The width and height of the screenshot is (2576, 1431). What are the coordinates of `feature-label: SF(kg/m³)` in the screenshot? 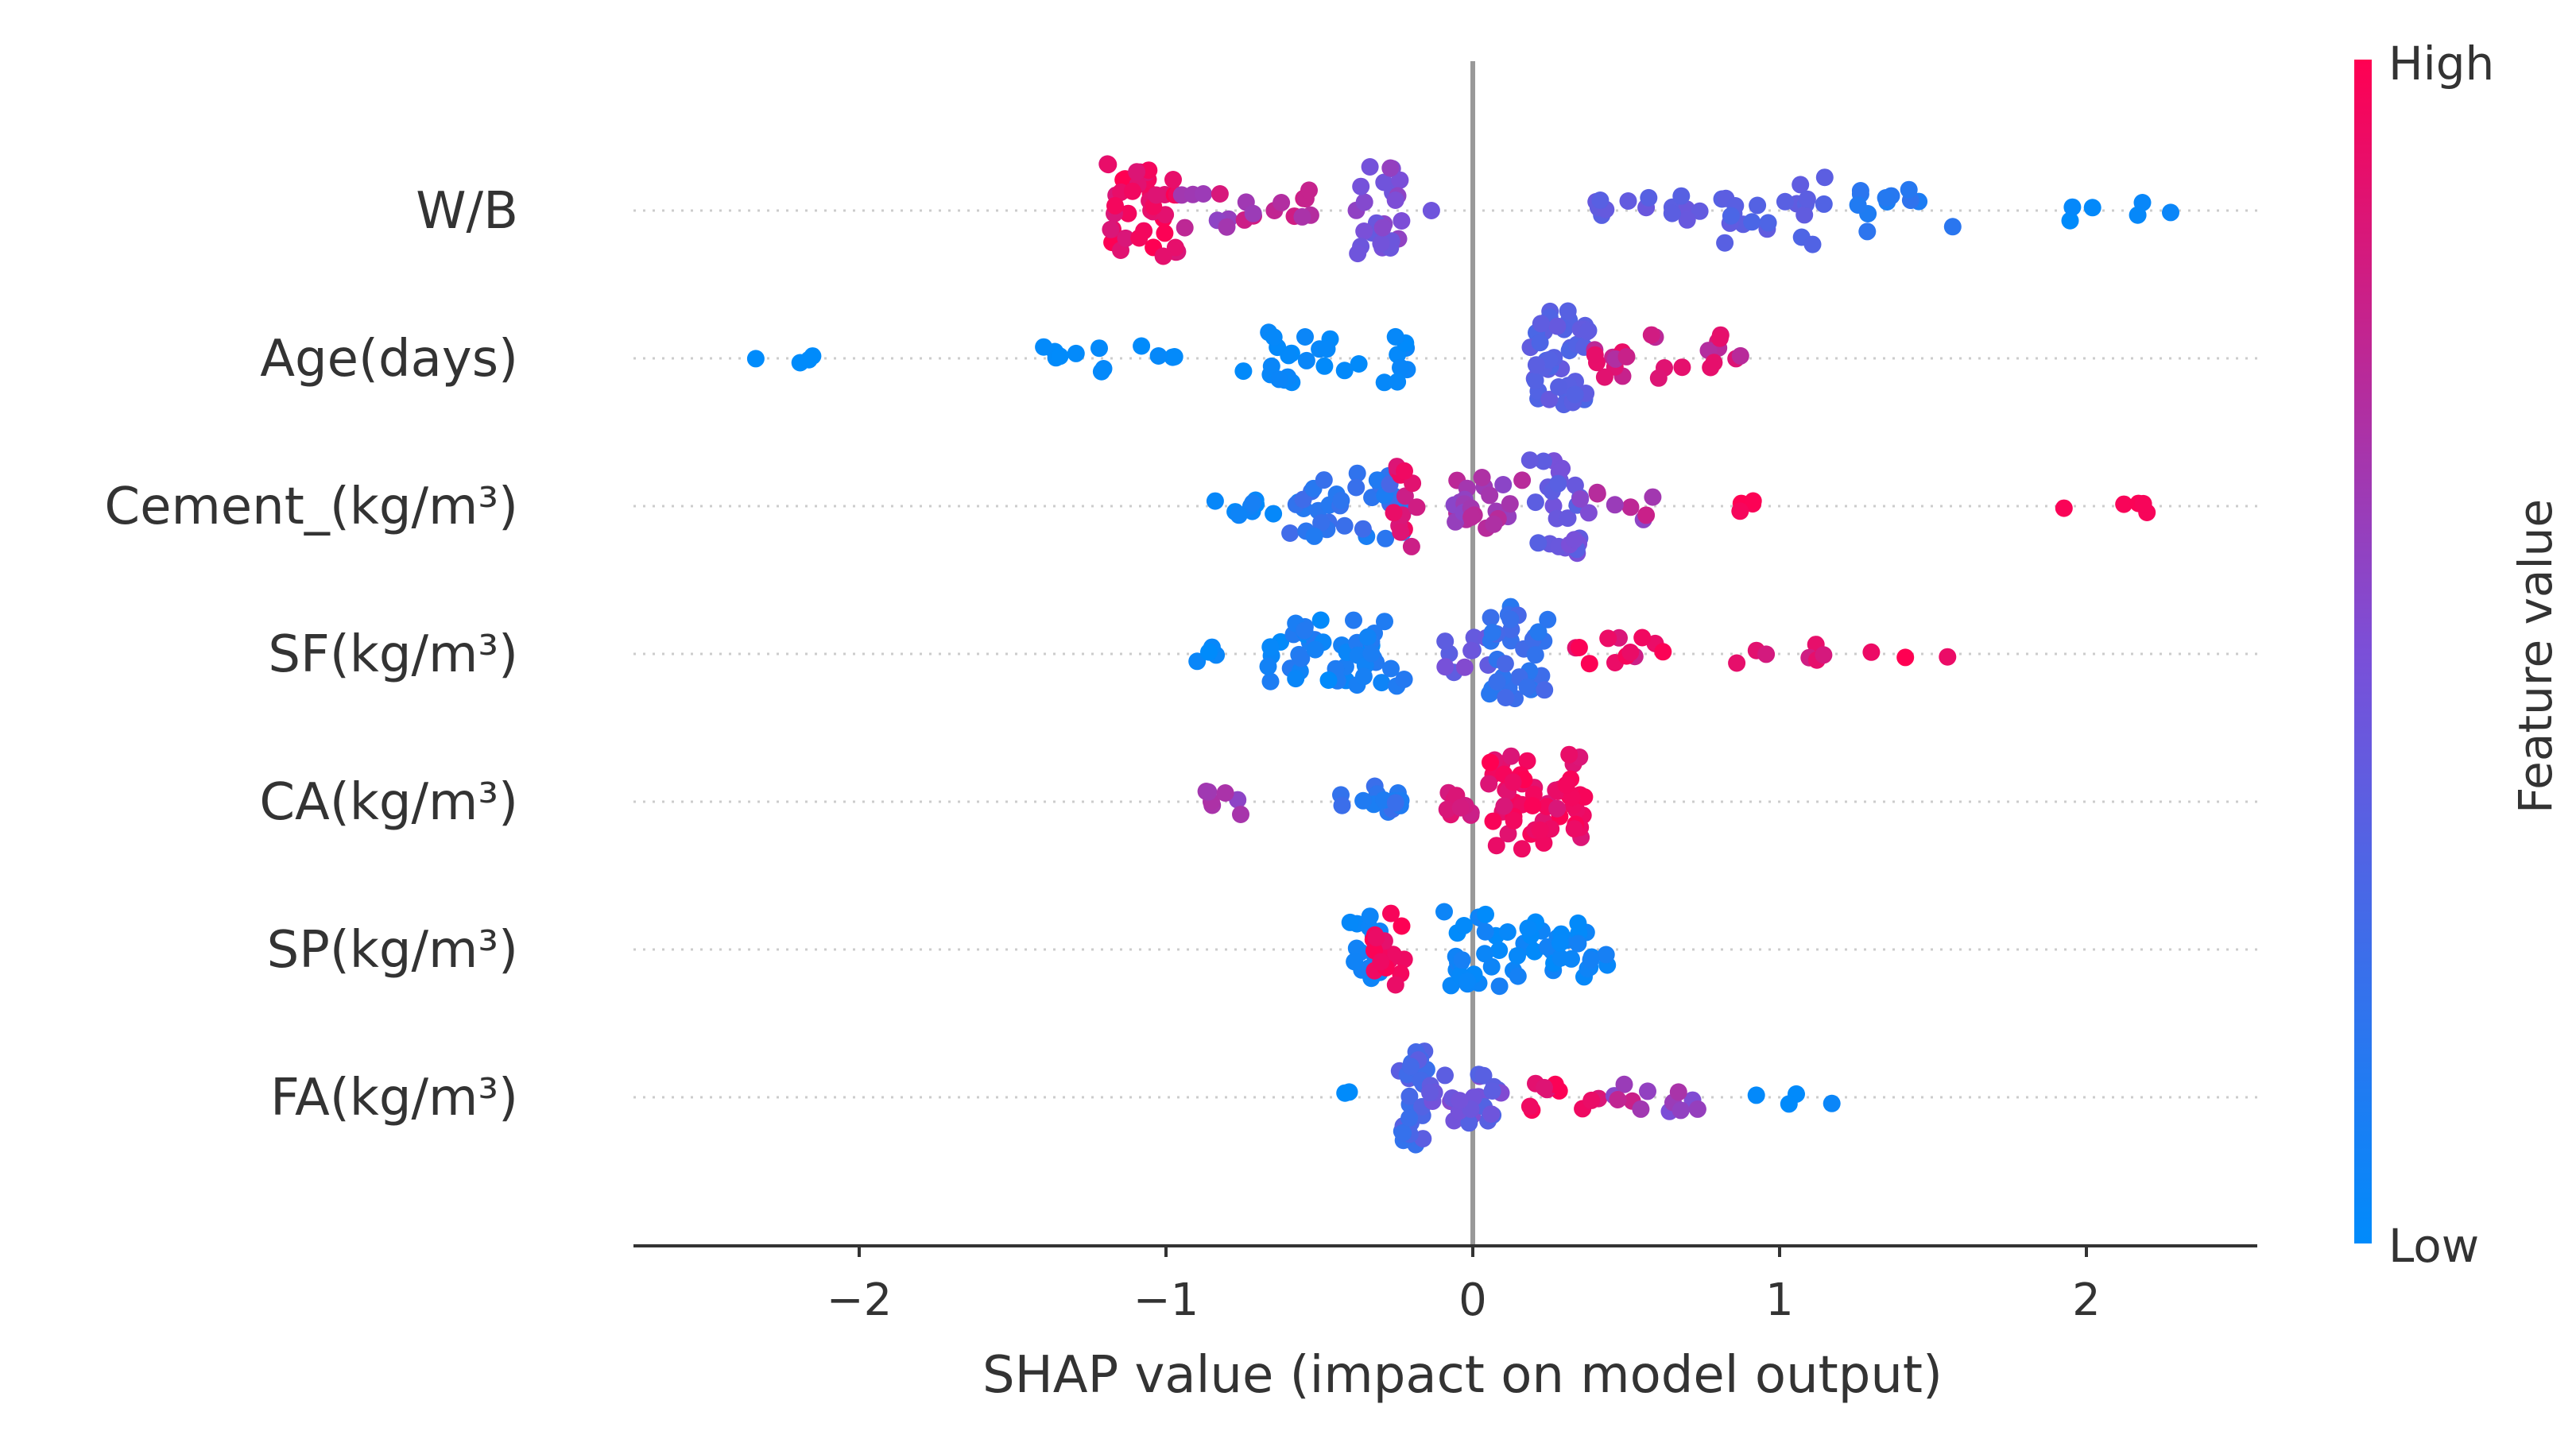 It's located at (393, 654).